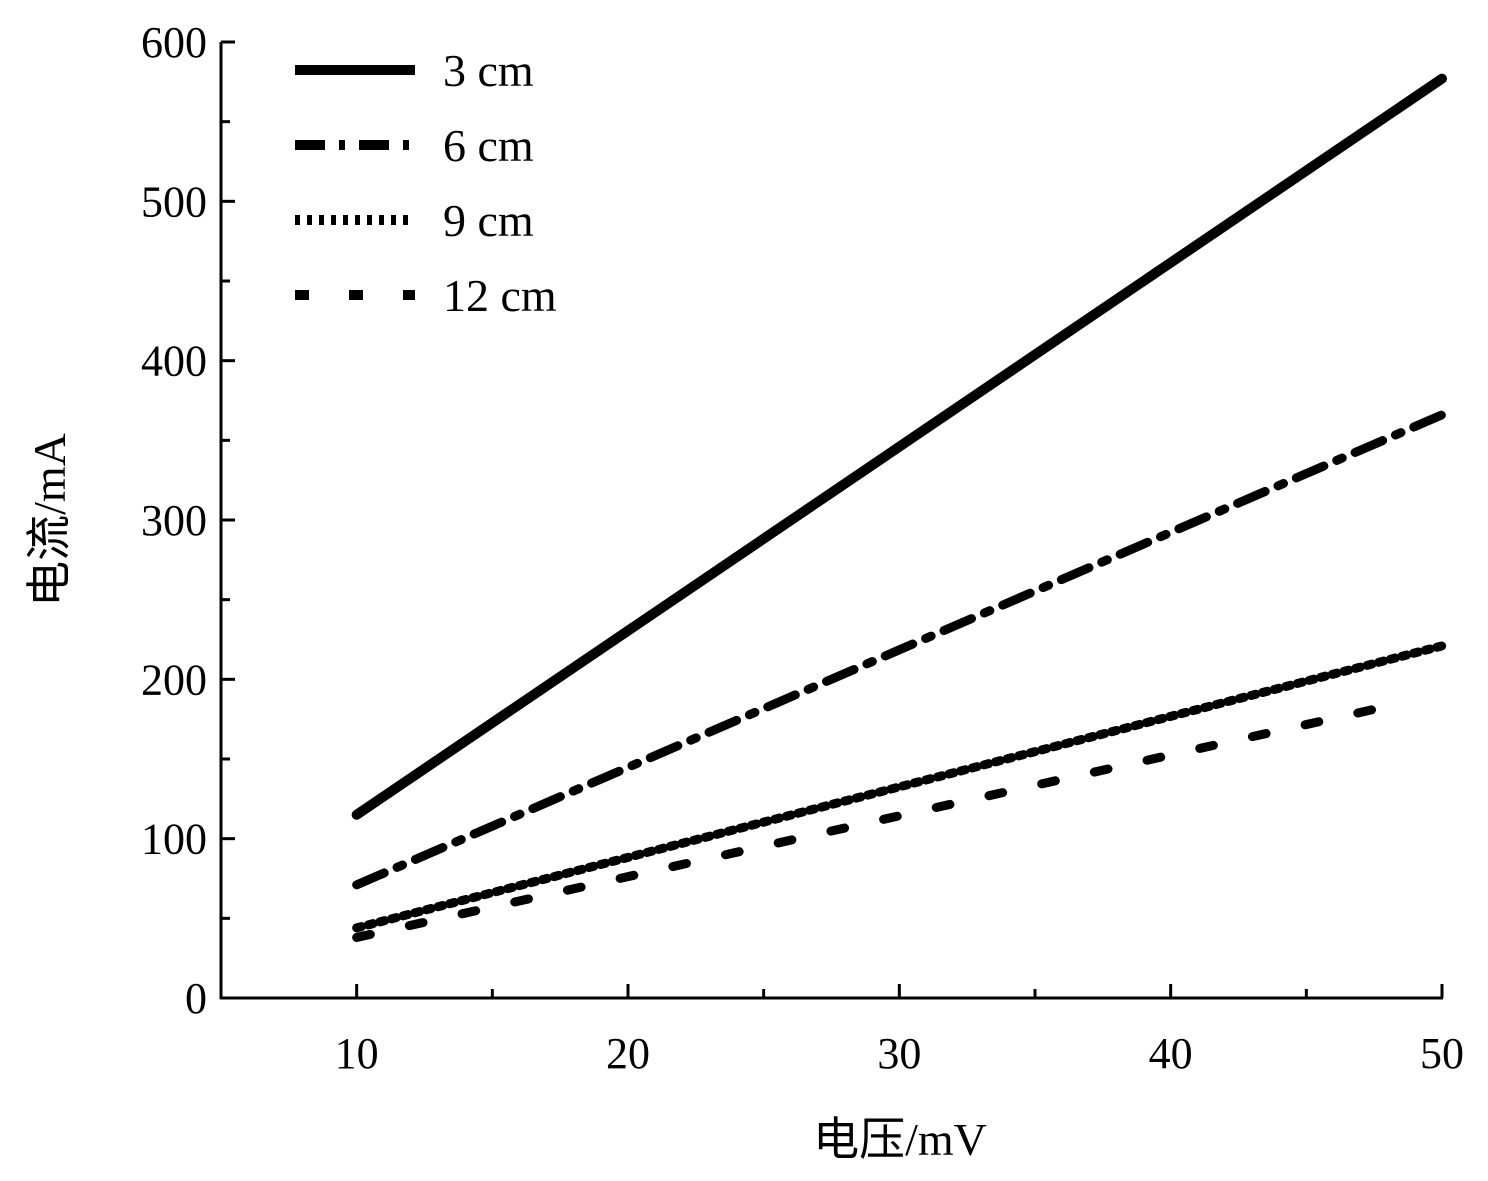 This screenshot has width=1488, height=1181. Describe the element at coordinates (488, 70) in the screenshot. I see `legend-label: 3 cm` at that location.